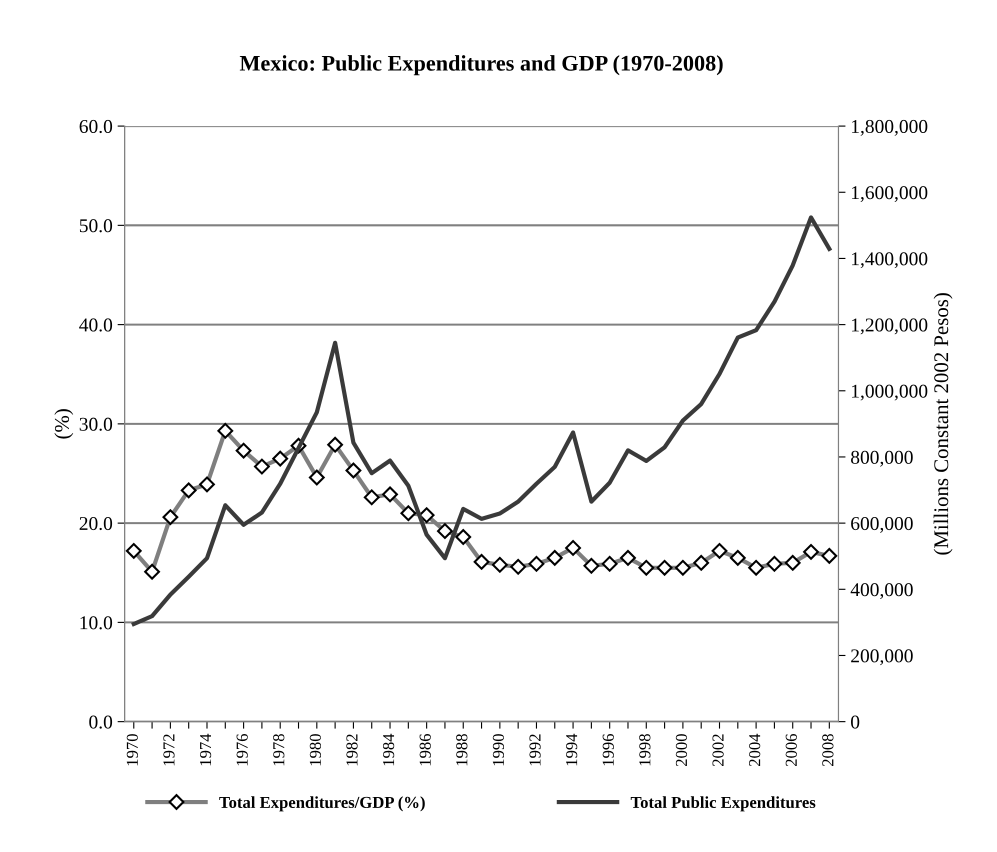 The image size is (997, 852). I want to click on x-tick-label: 1990, so click(498, 750).